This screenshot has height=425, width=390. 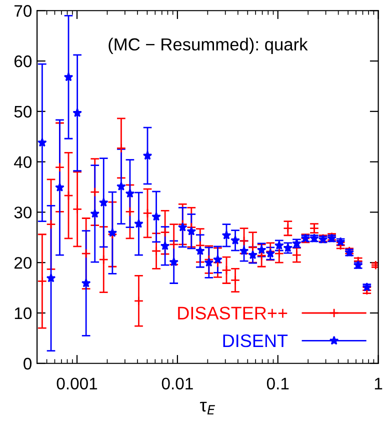 What do you see at coordinates (23, 262) in the screenshot?
I see `y-tick-label: 20` at bounding box center [23, 262].